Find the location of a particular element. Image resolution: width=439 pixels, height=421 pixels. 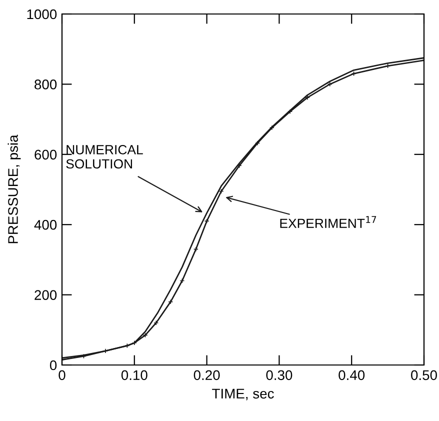

x-tick-label: 0.30 is located at coordinates (279, 375).